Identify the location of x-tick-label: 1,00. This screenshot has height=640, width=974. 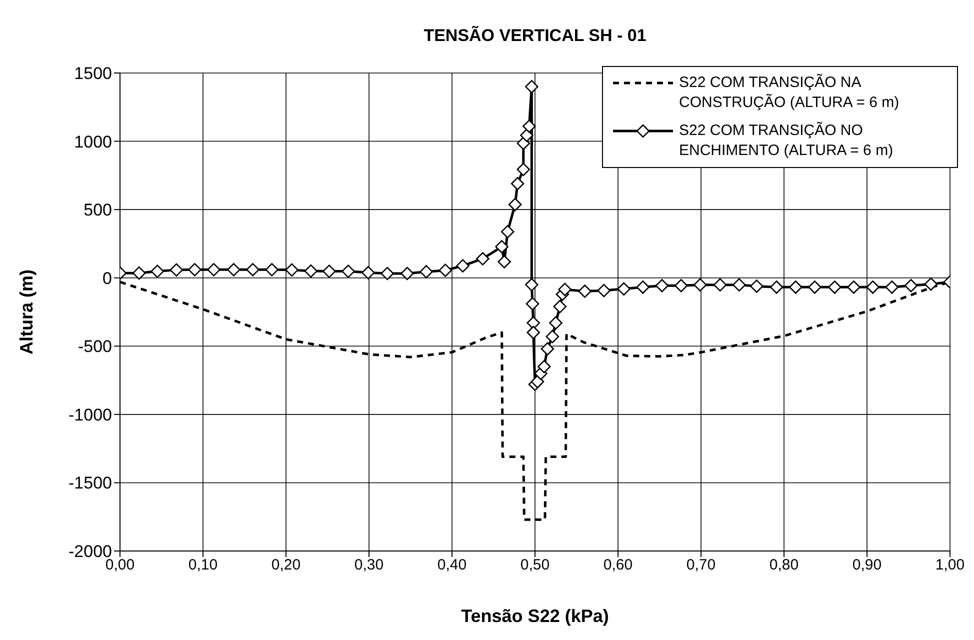
(950, 565).